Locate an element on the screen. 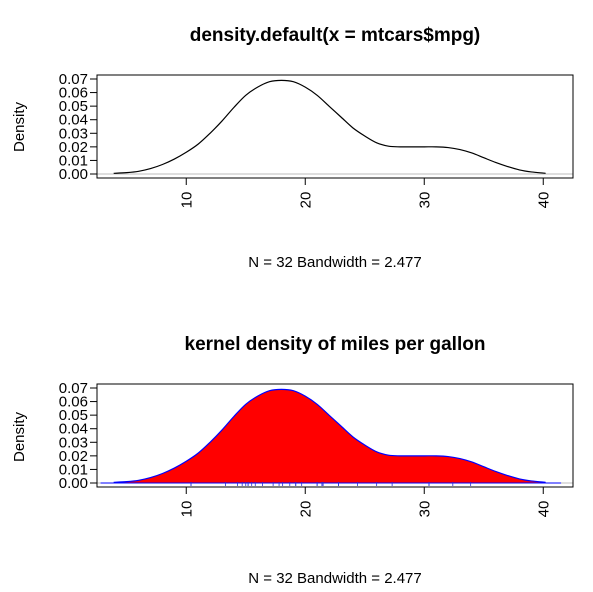 The image size is (593, 592). chart-title: kernel density of miles per gallon is located at coordinates (335, 344).